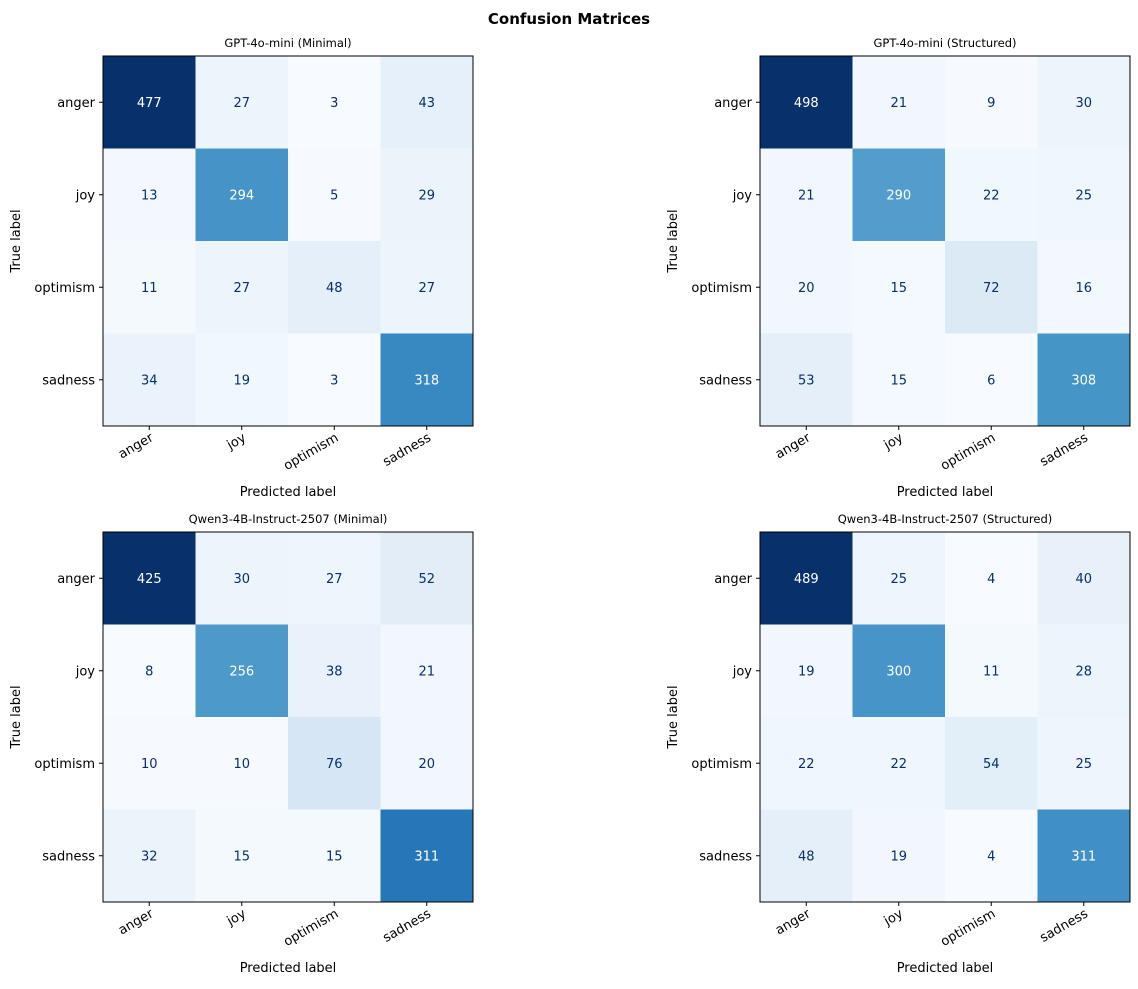 The image size is (1138, 989). I want to click on cell-value-label: 72, so click(991, 288).